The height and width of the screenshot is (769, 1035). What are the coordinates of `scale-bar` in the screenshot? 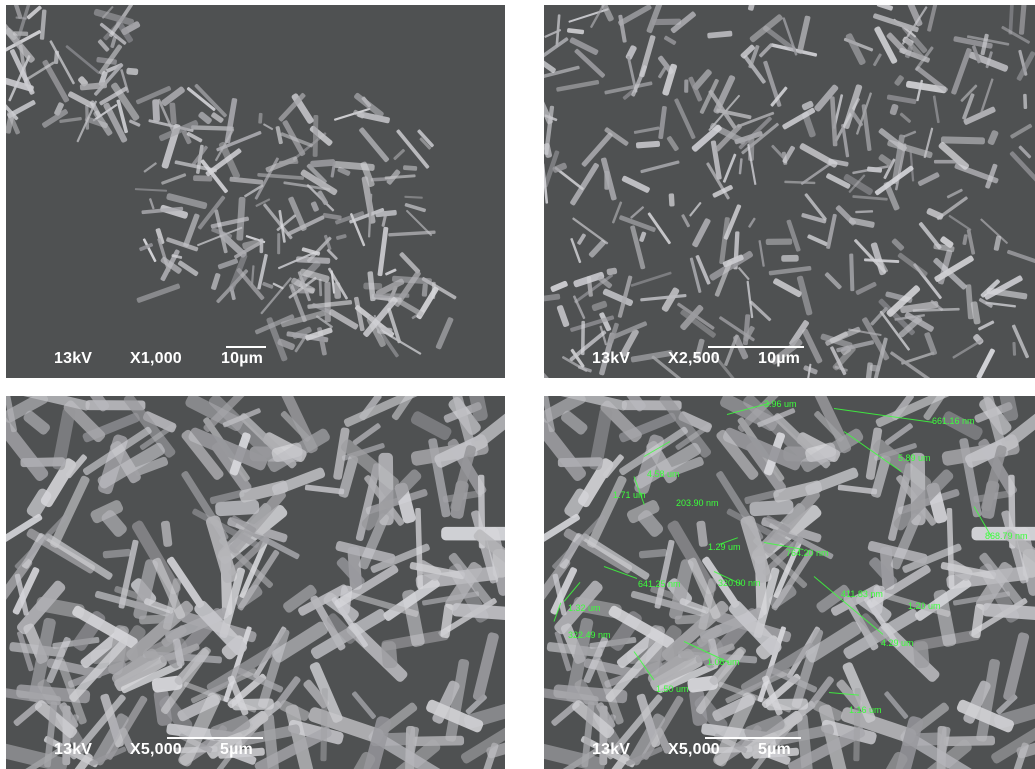 It's located at (246, 347).